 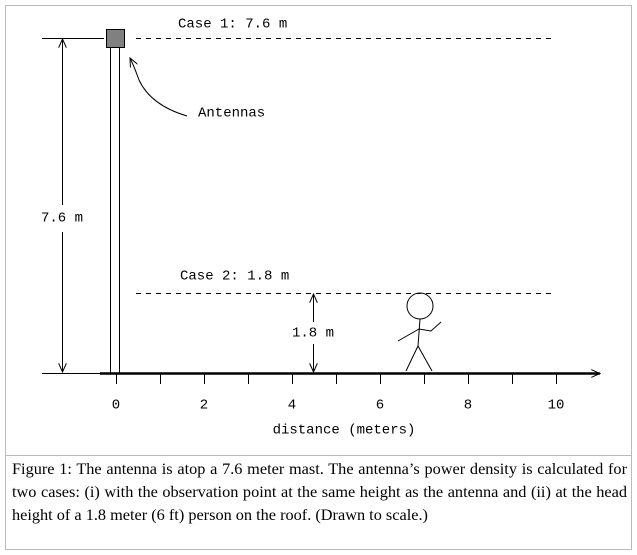 I want to click on case2-label: Case 2: 1.8 m, so click(x=234, y=277).